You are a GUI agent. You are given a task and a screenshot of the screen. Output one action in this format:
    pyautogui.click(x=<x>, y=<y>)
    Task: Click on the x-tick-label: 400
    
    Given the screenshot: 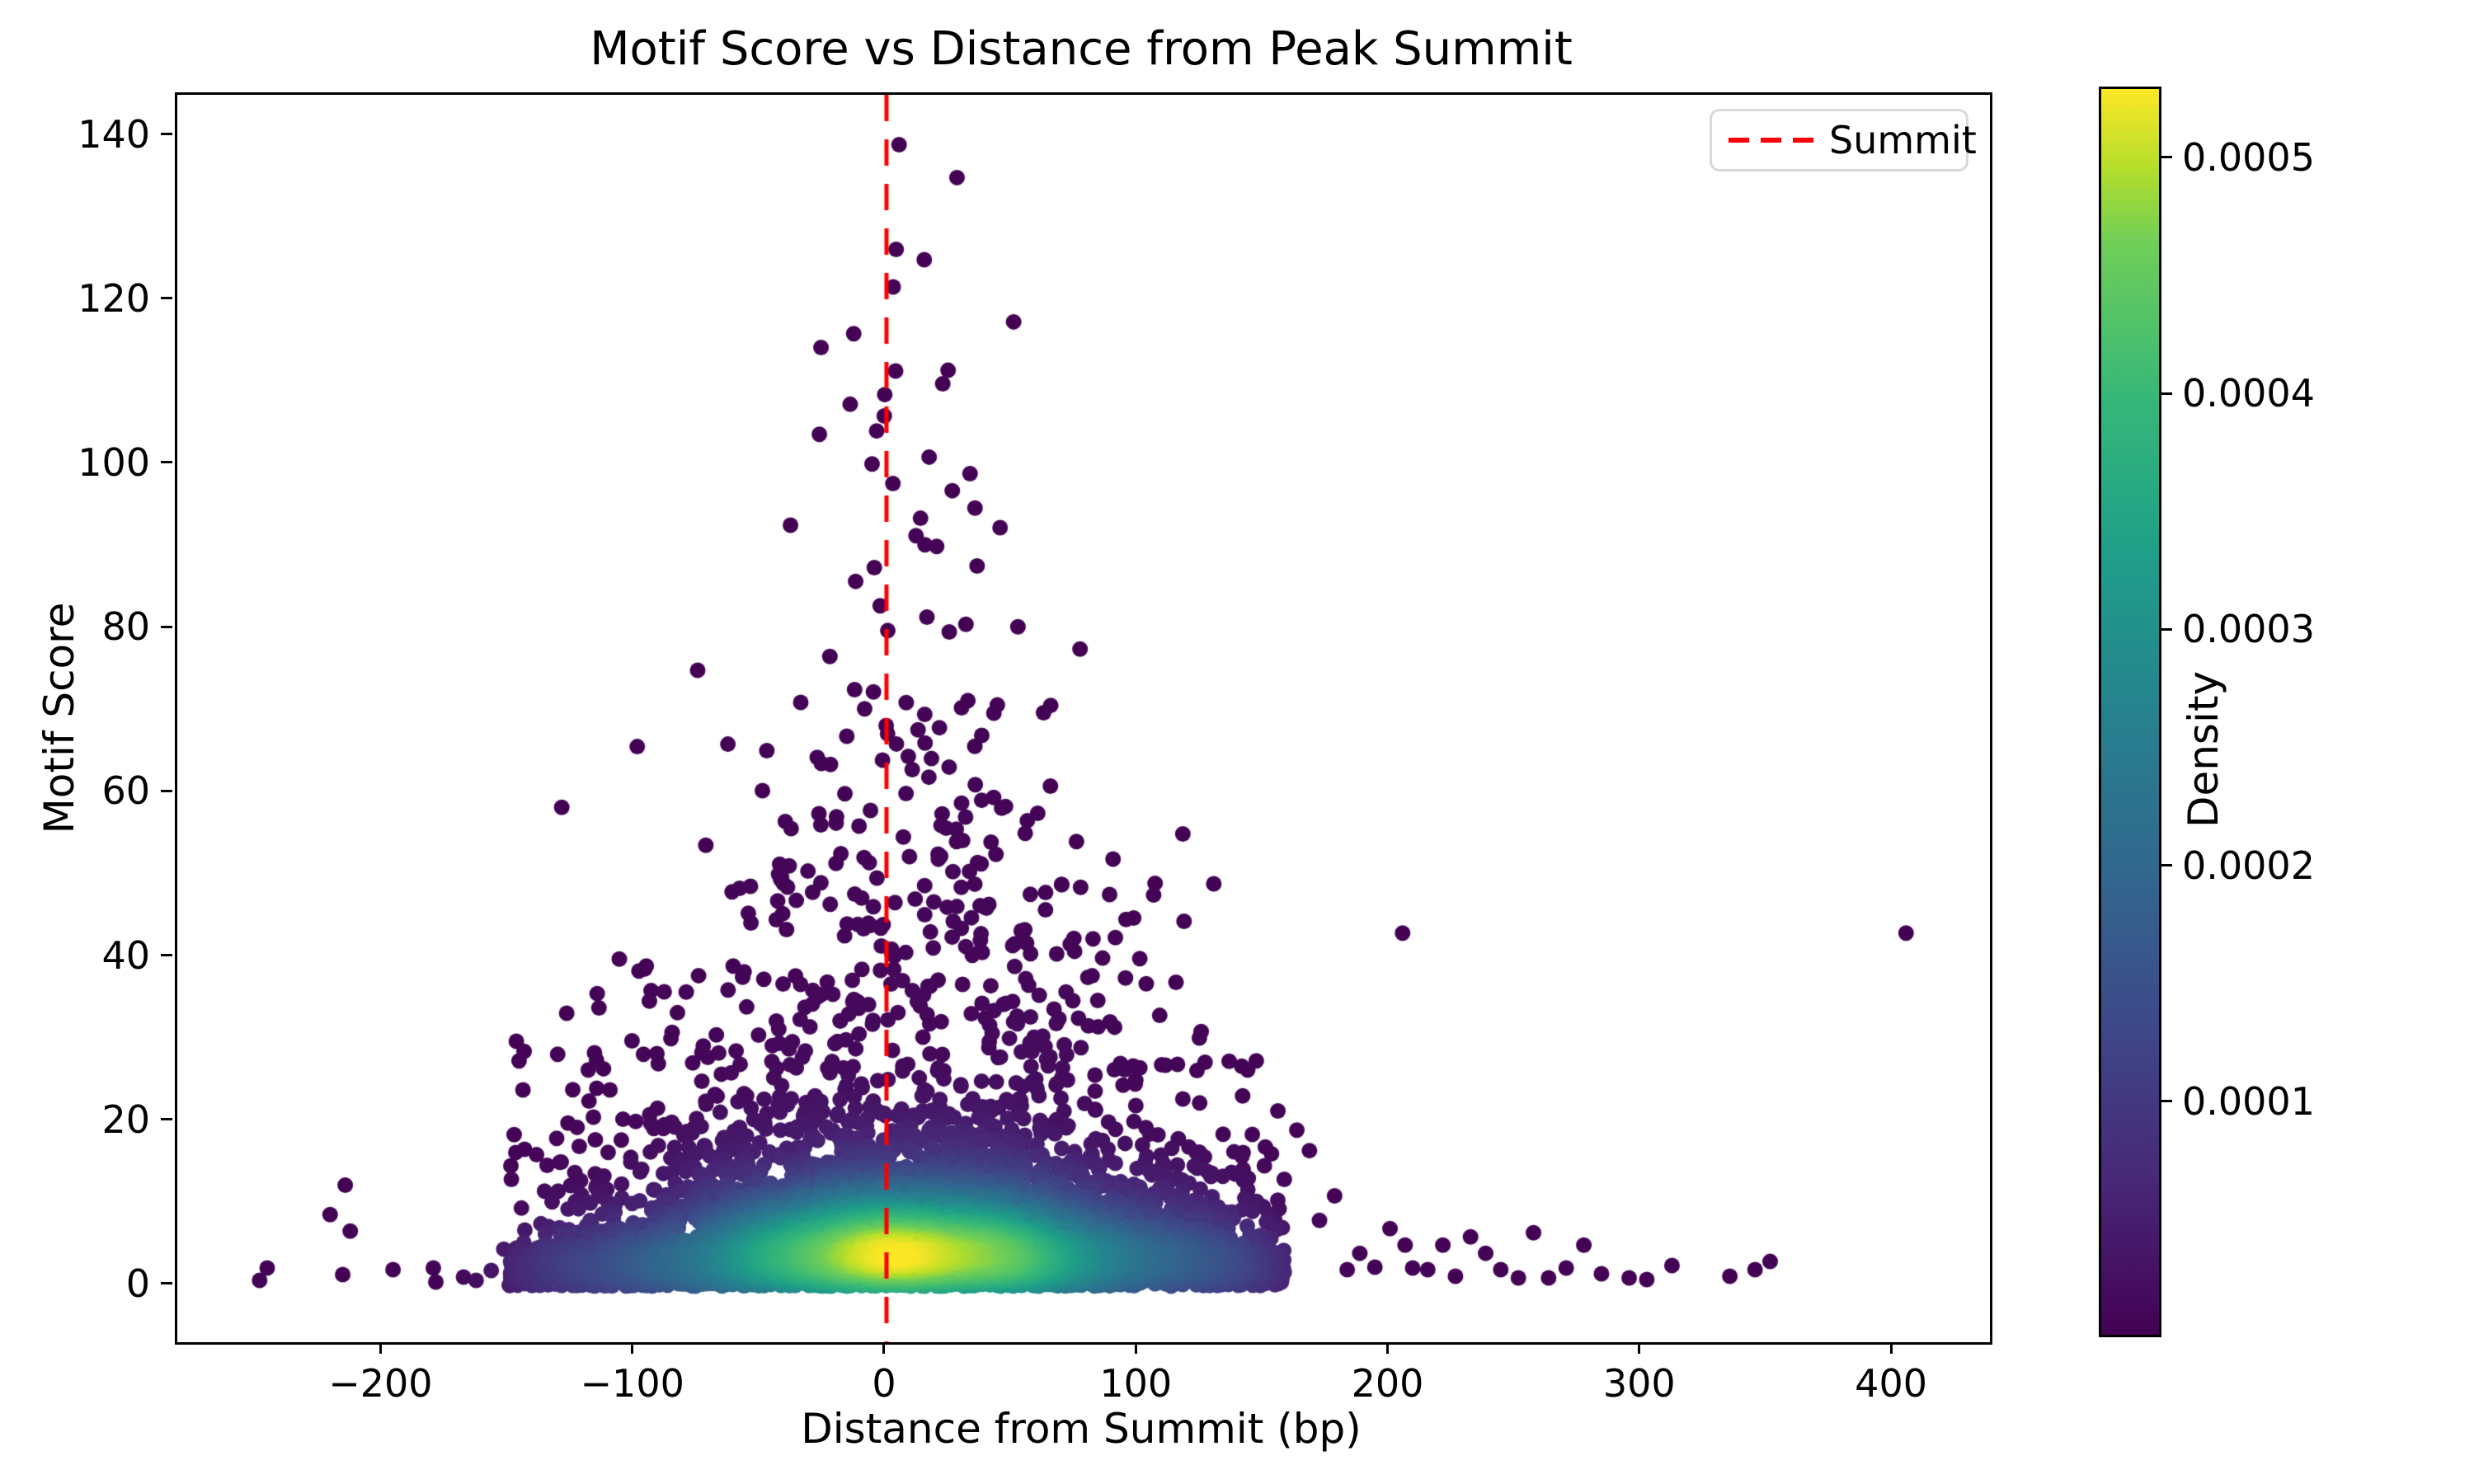 What is the action you would take?
    pyautogui.click(x=1891, y=1383)
    